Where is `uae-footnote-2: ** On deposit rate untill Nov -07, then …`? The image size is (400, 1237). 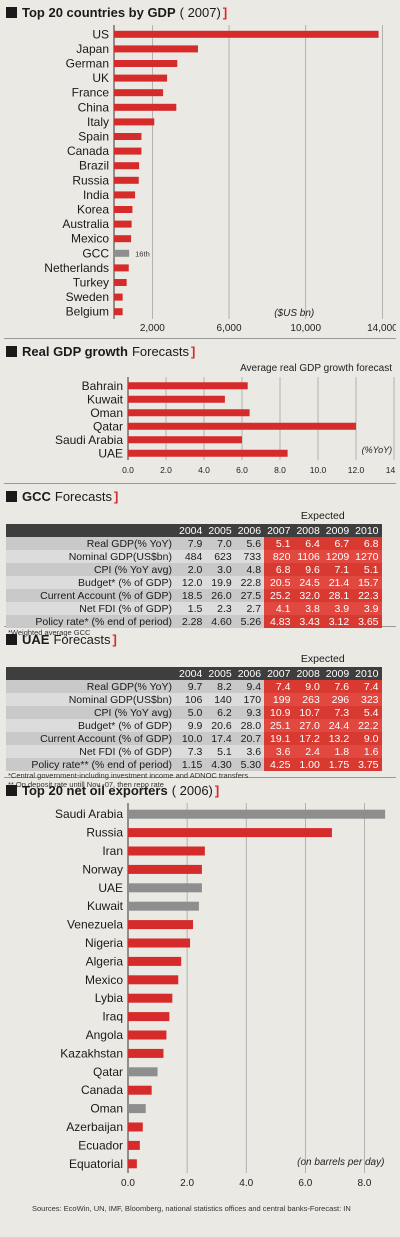
uae-footnote-2: ** On deposit rate untill Nov -07, then … is located at coordinates (86, 784).